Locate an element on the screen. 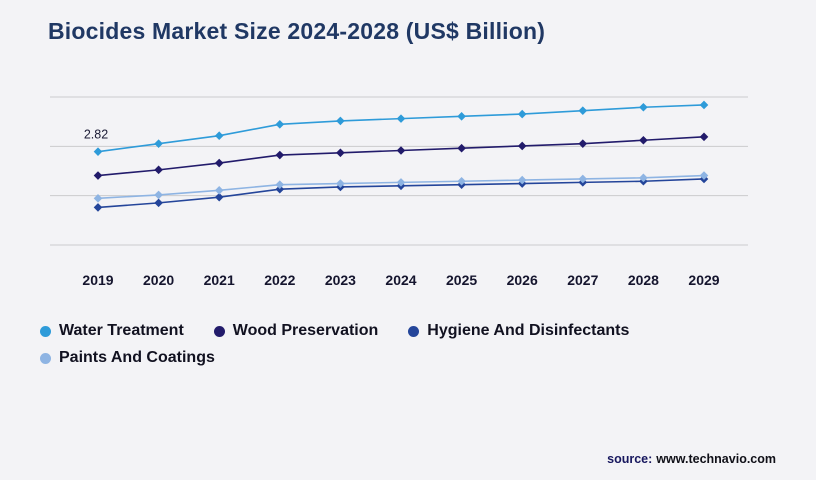 Image resolution: width=816 pixels, height=480 pixels. source-label: source: is located at coordinates (630, 459).